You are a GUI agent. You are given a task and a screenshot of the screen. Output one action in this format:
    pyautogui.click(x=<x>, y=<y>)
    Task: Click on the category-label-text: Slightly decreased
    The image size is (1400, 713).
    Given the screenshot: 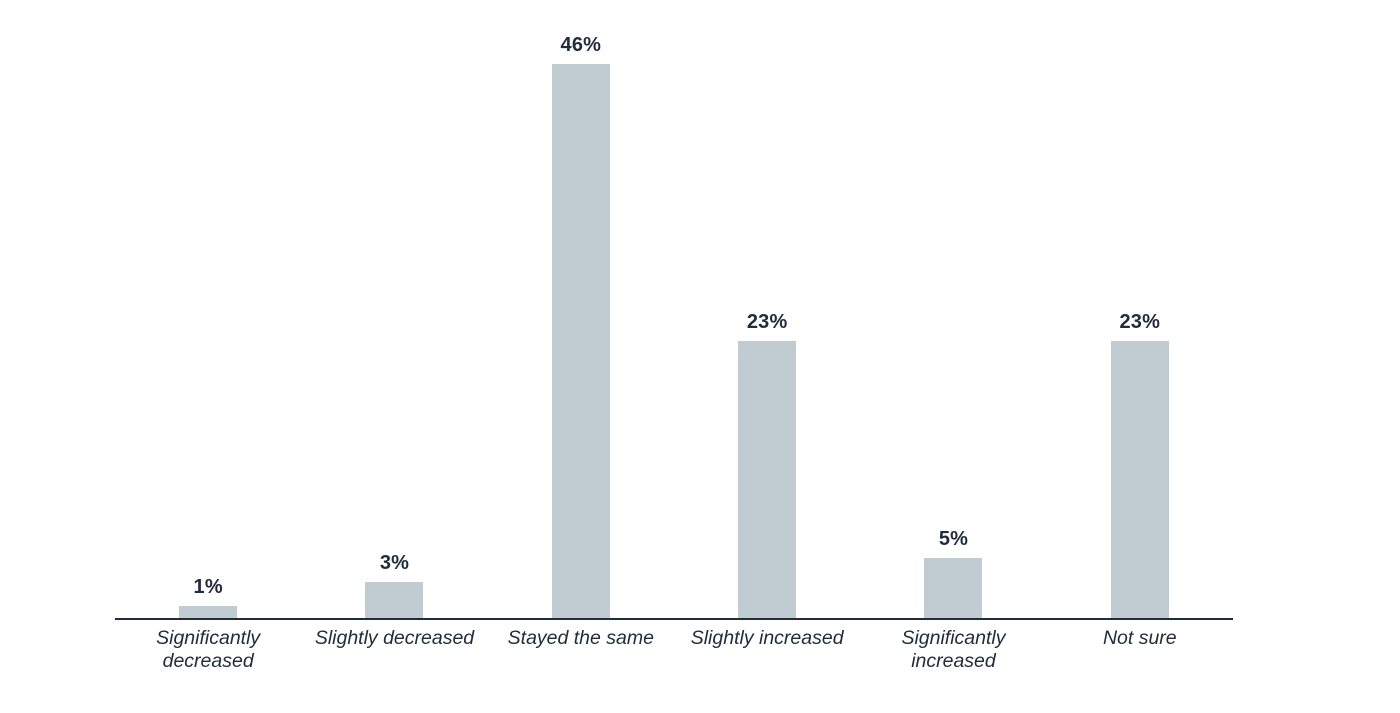 What is the action you would take?
    pyautogui.click(x=394, y=638)
    